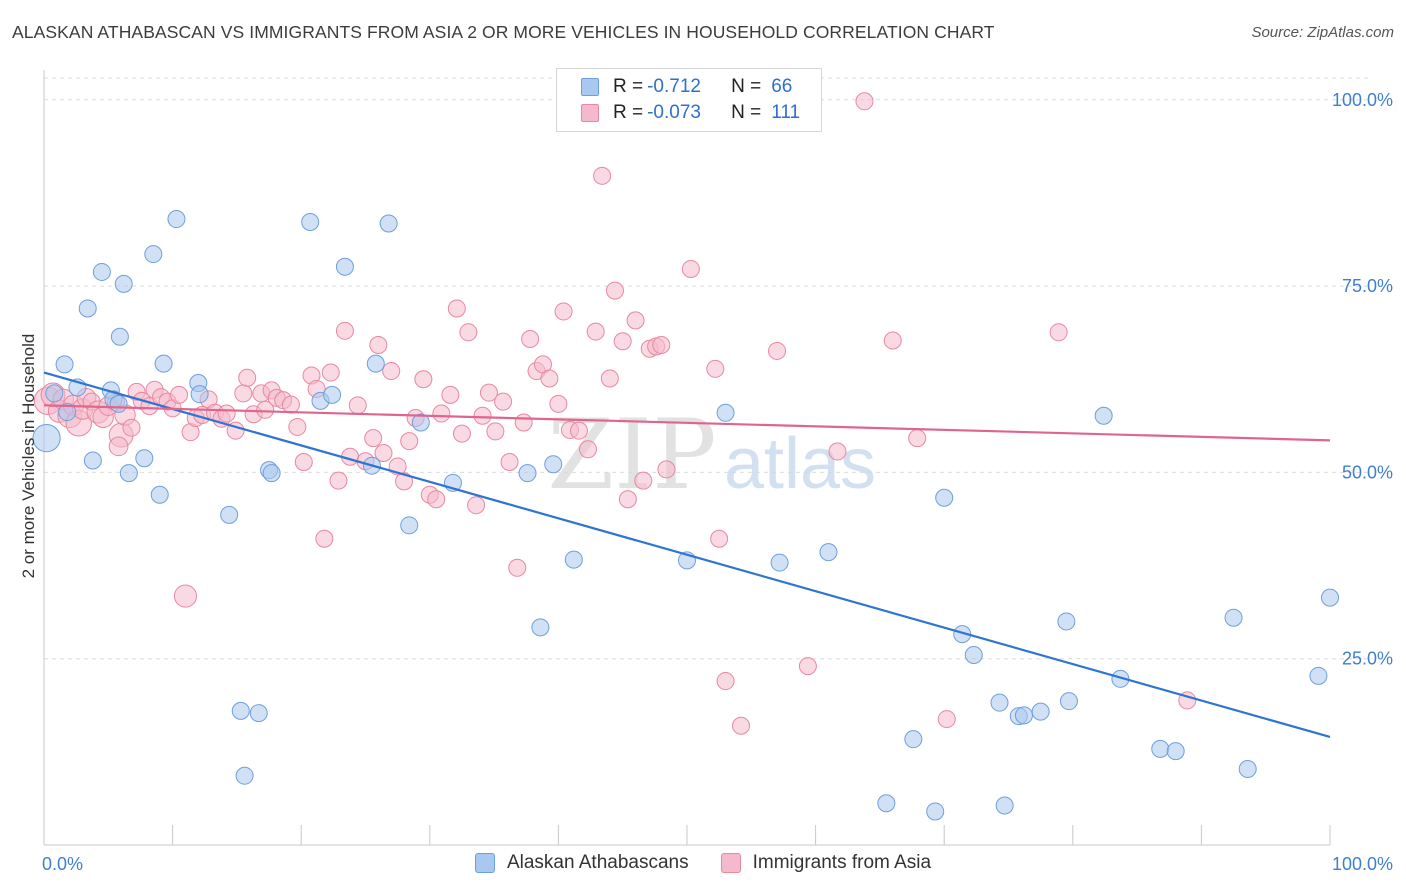  Describe the element at coordinates (628, 86) in the screenshot. I see `legend-r-label: R =` at that location.